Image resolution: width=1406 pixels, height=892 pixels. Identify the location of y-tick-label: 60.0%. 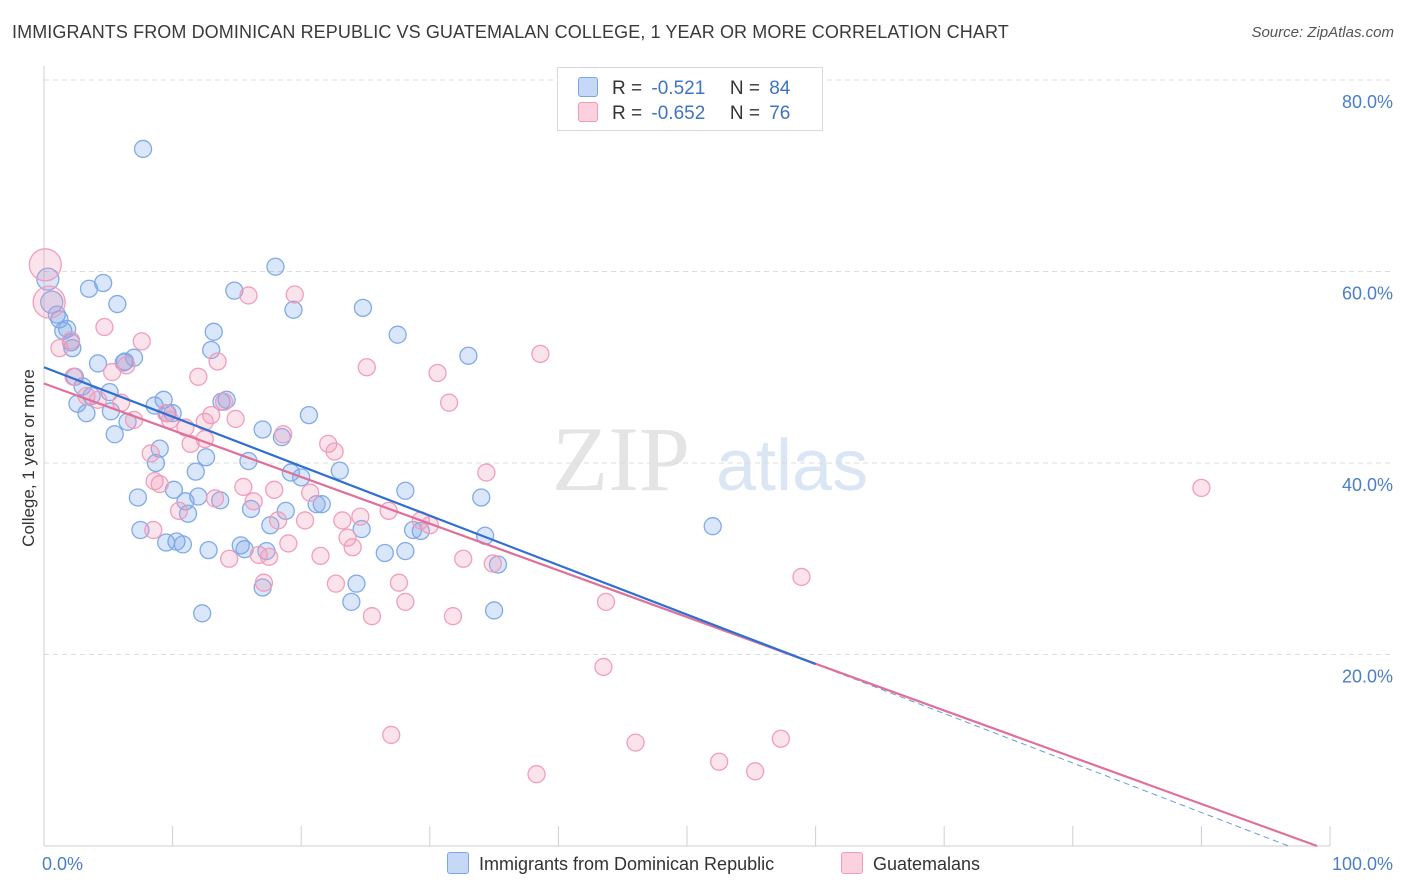
(1367, 294).